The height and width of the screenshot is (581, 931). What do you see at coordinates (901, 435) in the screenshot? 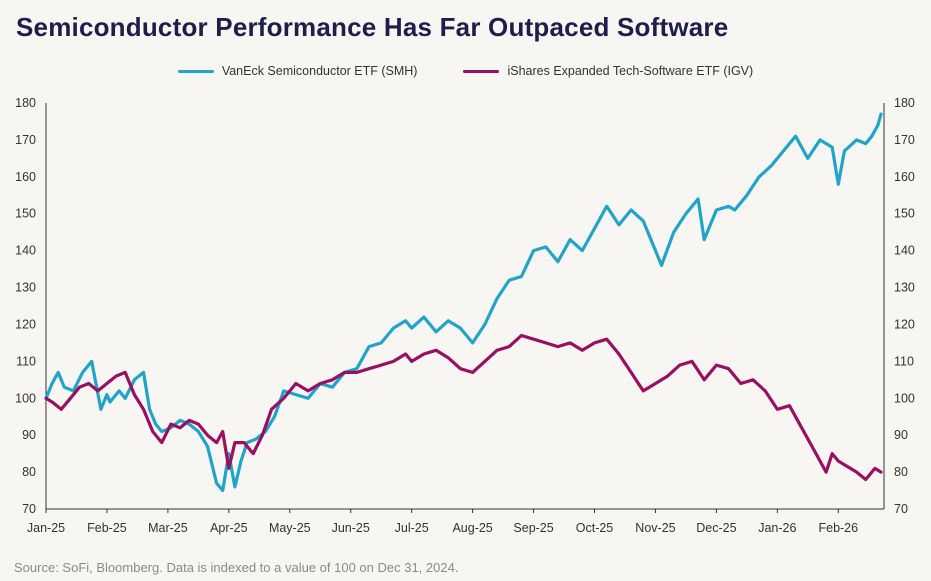
I see `y-tick-label-right: 90` at bounding box center [901, 435].